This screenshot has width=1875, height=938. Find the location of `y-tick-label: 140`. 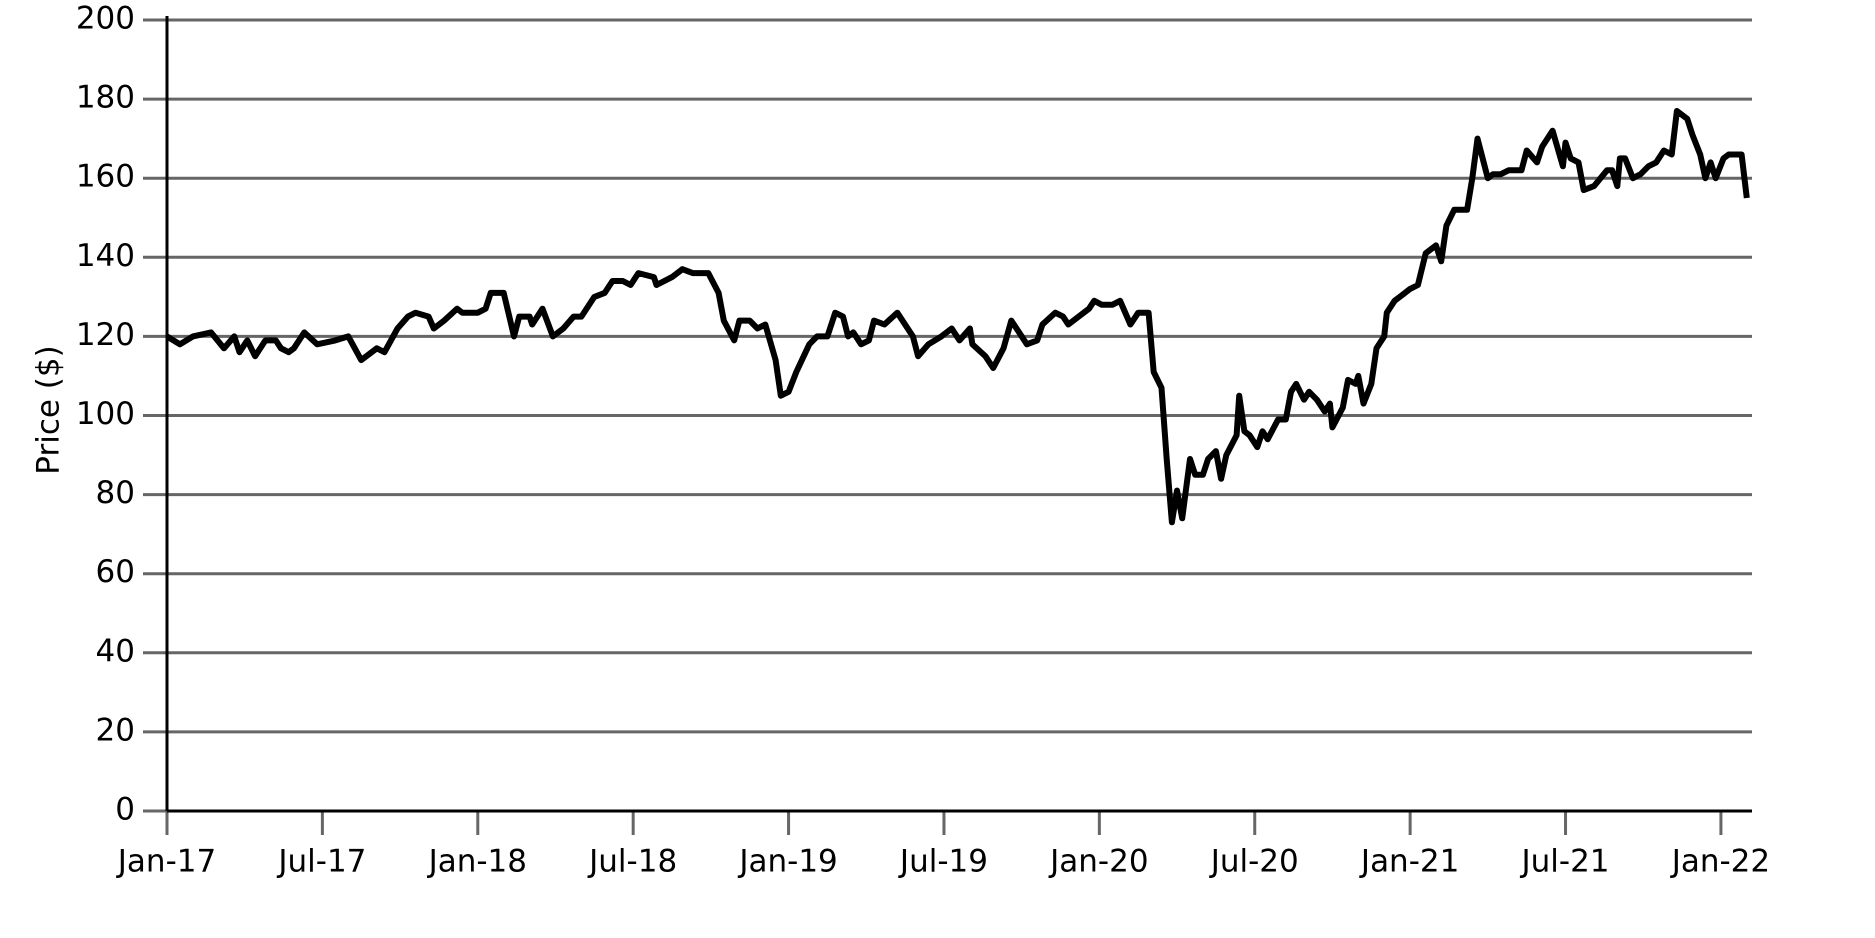

y-tick-label: 140 is located at coordinates (105, 256).